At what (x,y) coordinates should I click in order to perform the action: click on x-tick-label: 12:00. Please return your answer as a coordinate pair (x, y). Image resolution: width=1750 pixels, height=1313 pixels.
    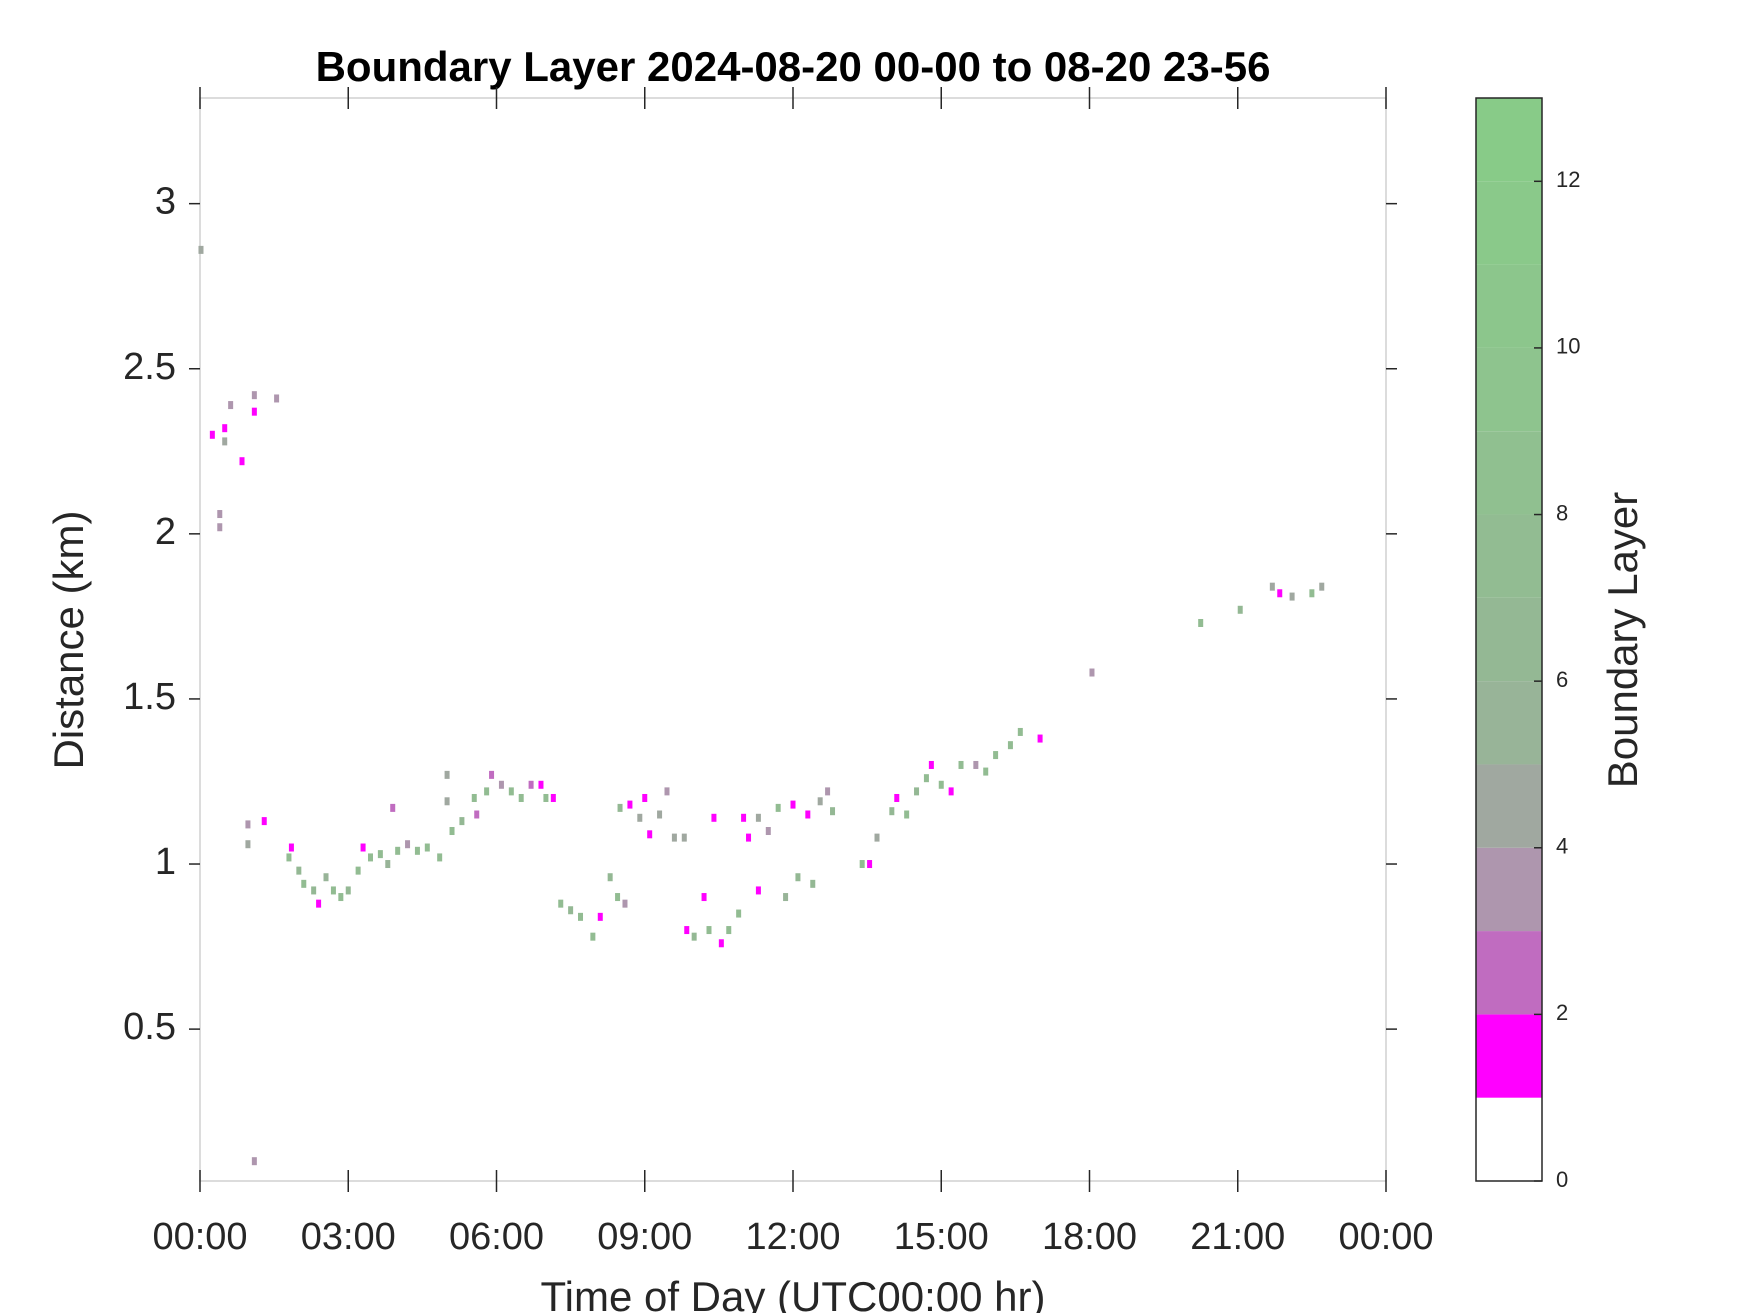
    Looking at the image, I should click on (792, 1237).